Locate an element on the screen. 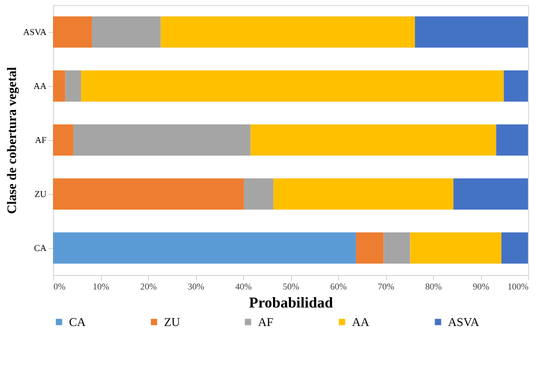 The height and width of the screenshot is (369, 550). legend-label: ASVA is located at coordinates (464, 322).